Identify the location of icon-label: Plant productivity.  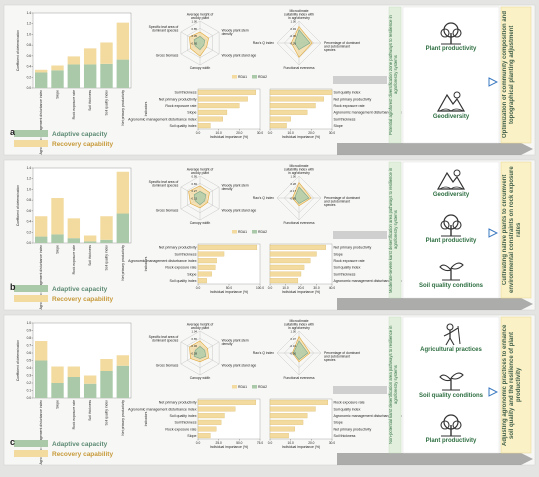
(451, 240).